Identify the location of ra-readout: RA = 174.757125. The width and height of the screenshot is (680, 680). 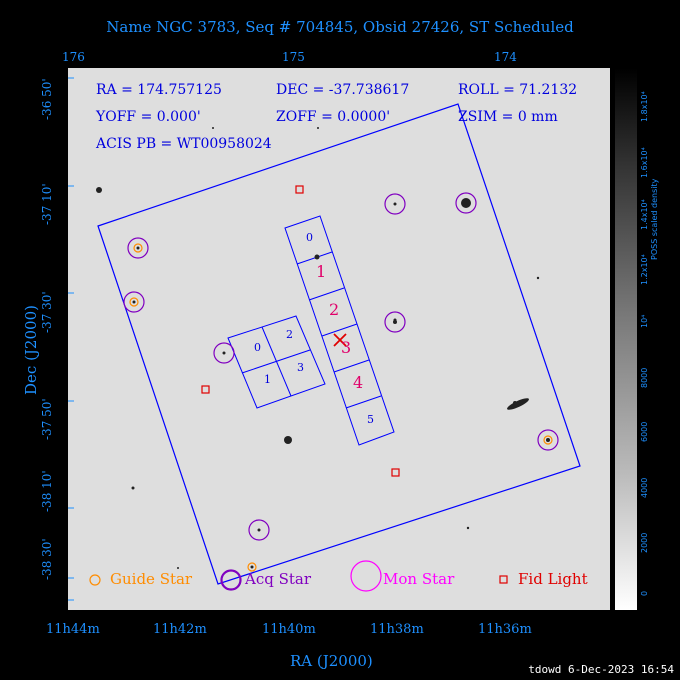
(159, 90).